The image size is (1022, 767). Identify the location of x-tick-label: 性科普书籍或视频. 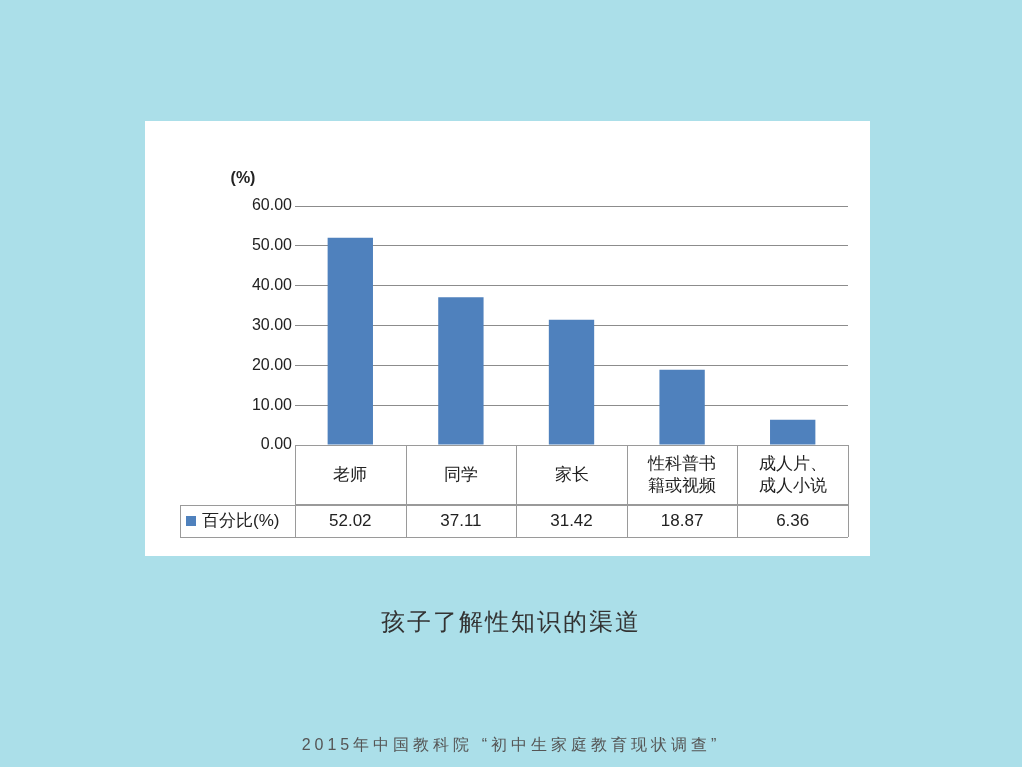
(682, 474).